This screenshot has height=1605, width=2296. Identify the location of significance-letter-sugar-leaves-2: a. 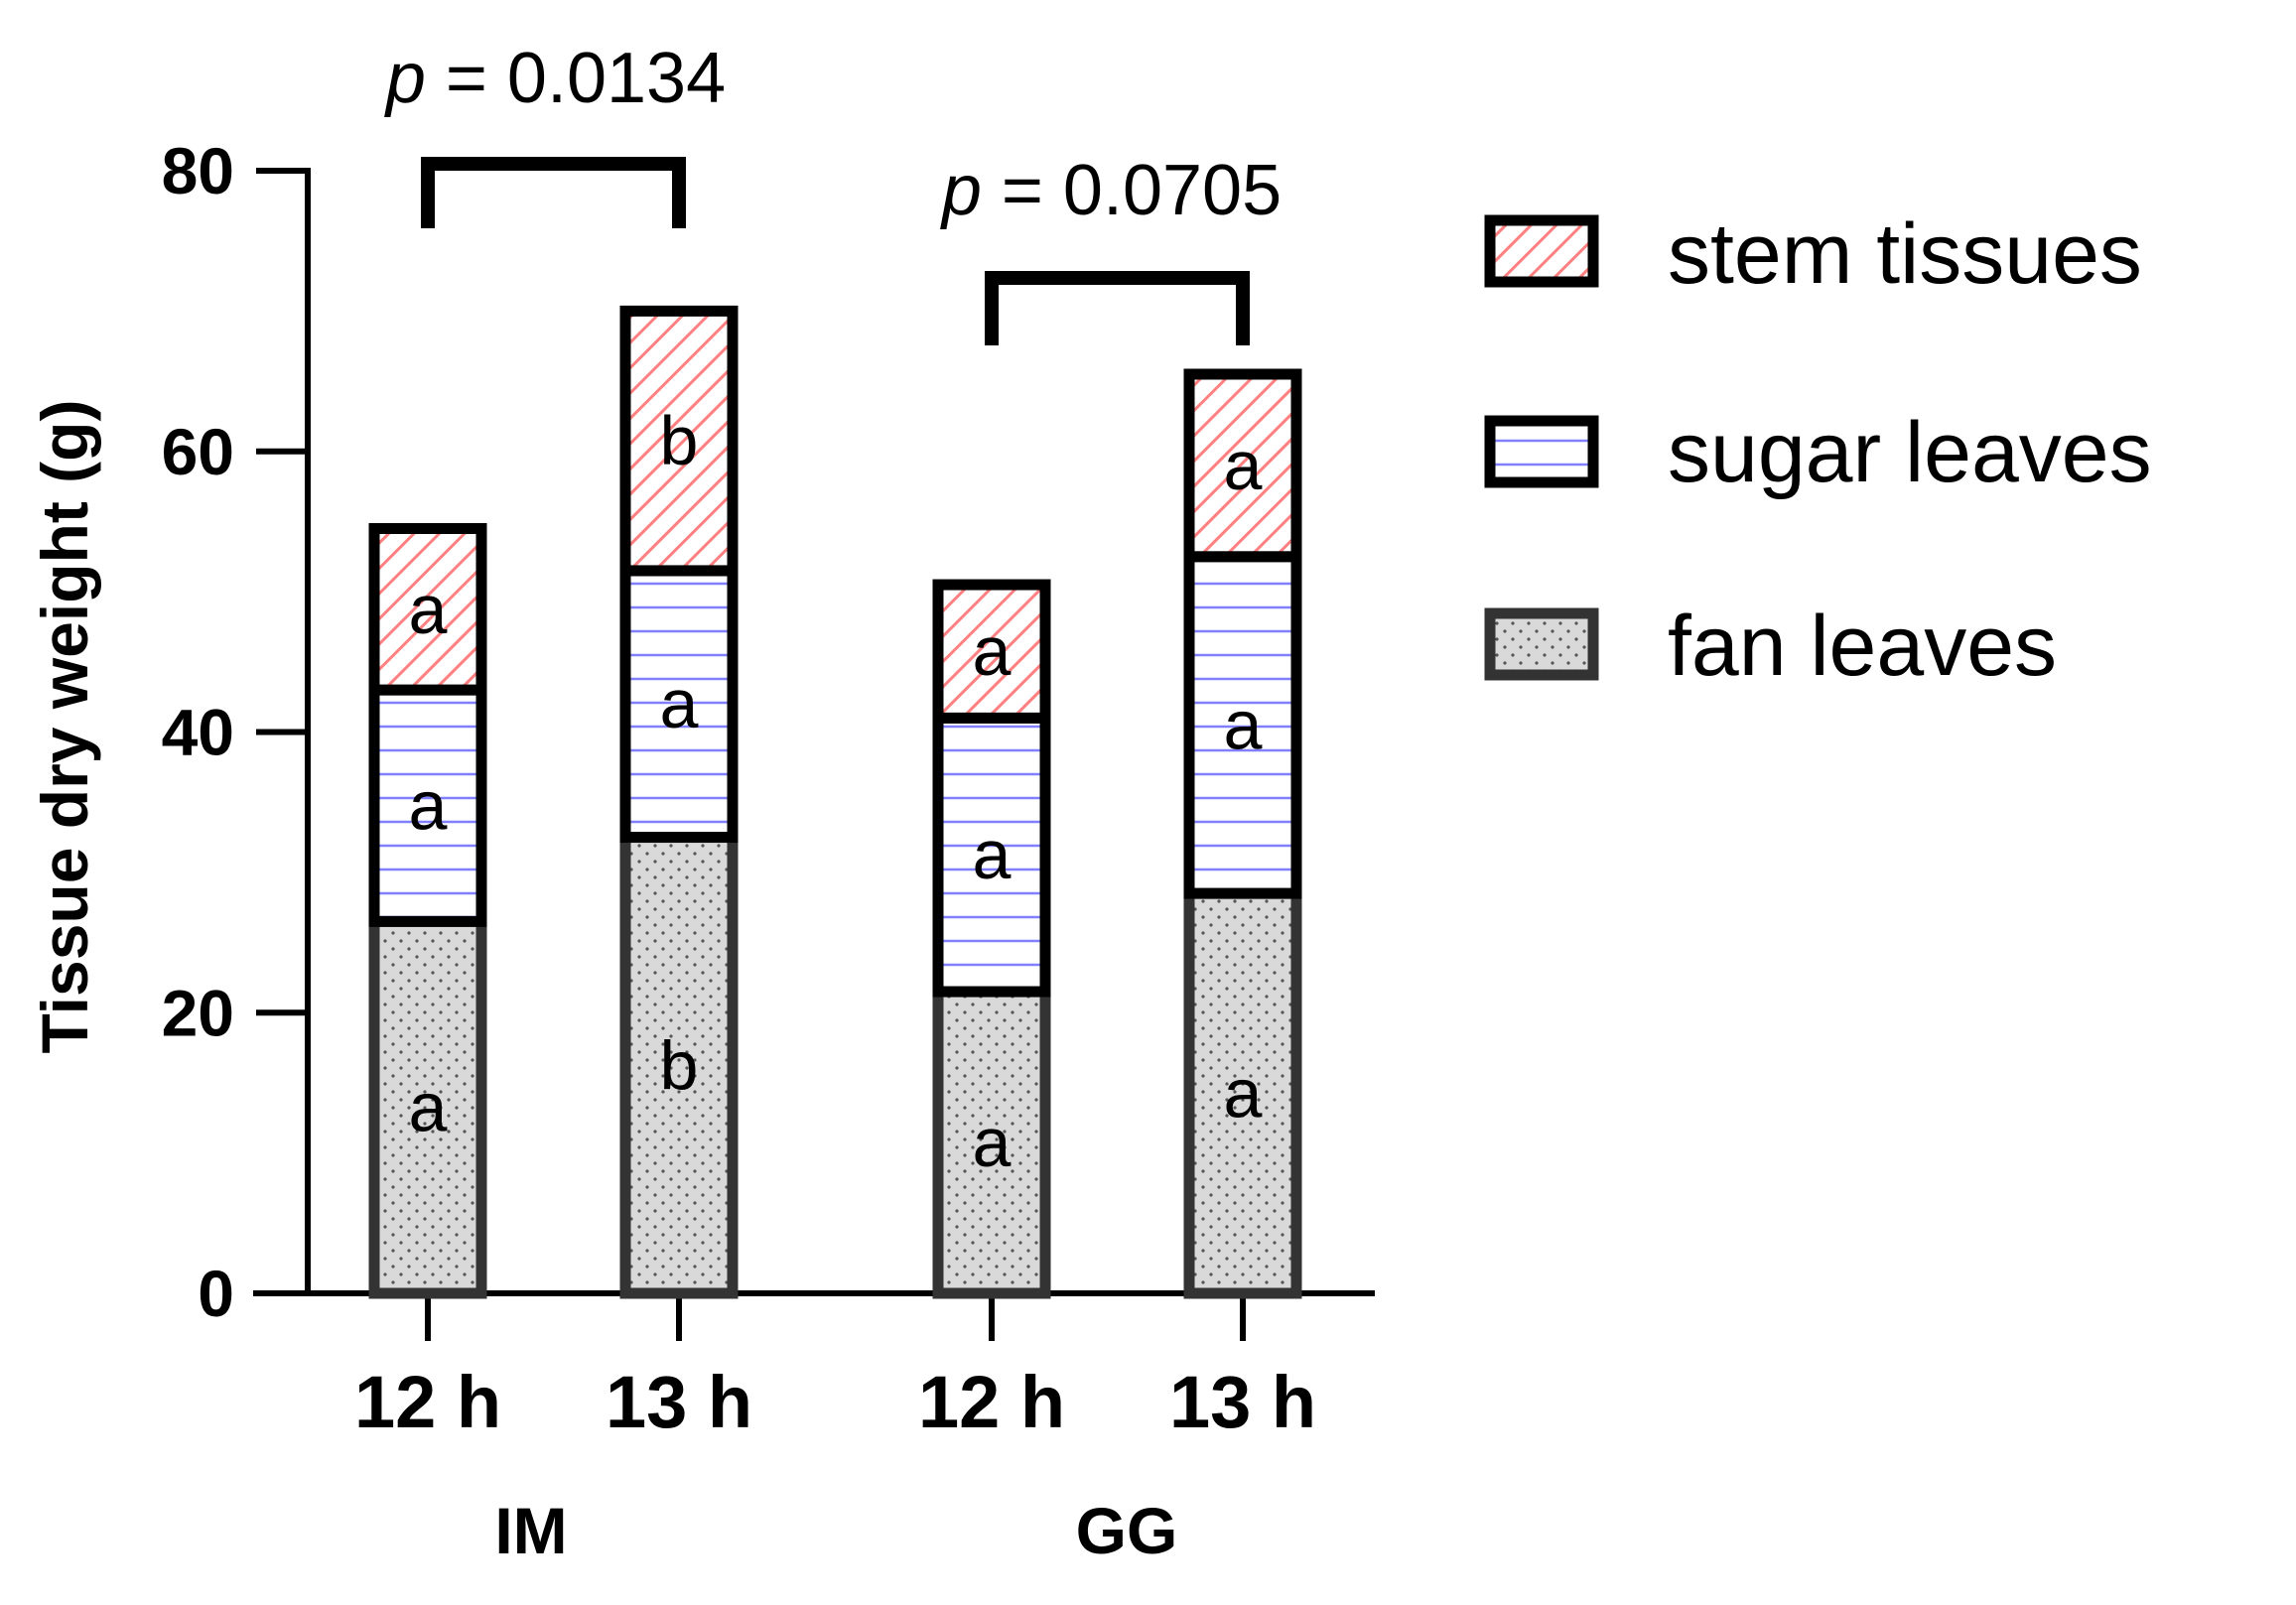
(993, 854).